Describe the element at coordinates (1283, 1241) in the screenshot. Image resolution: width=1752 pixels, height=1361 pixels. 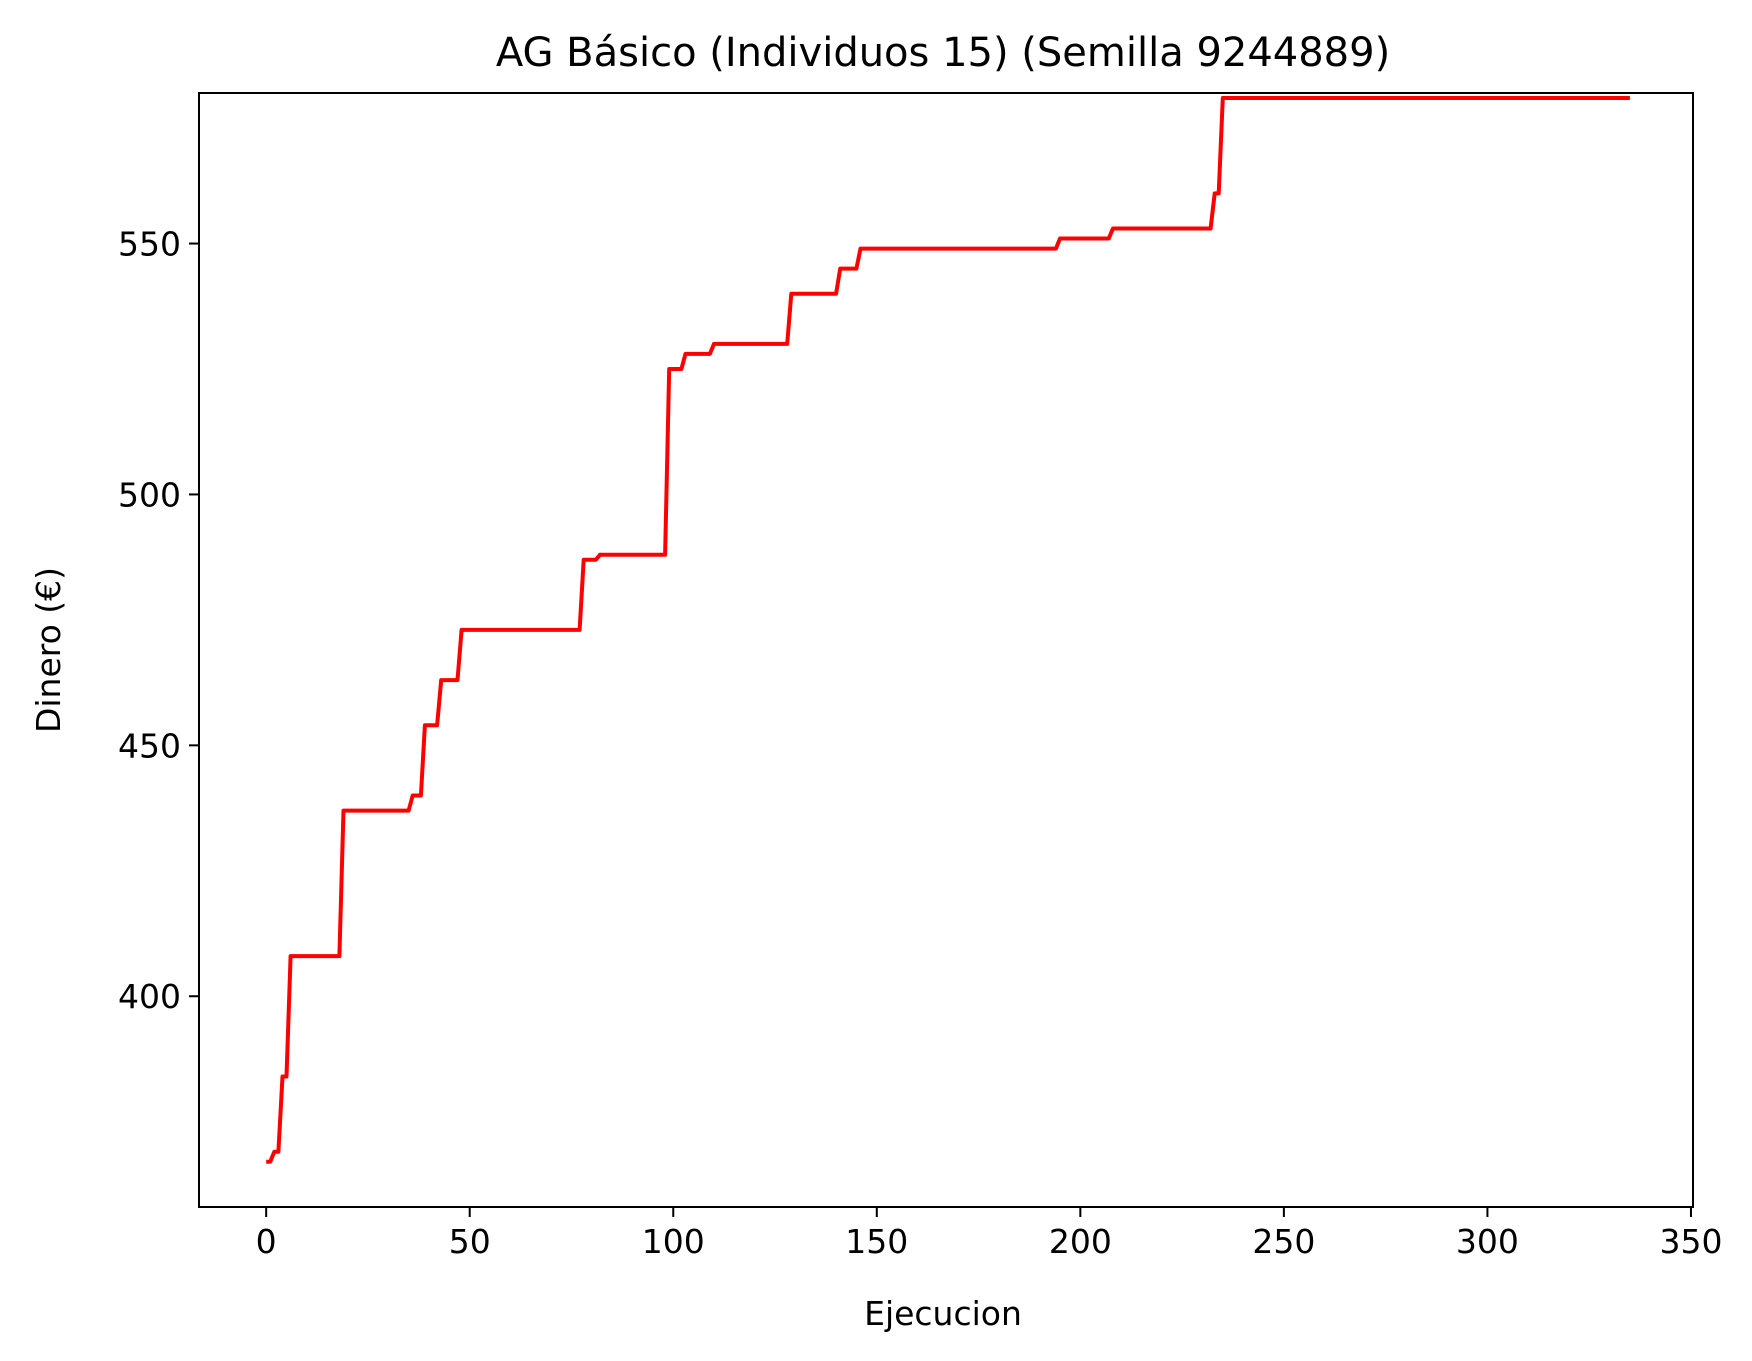
I see `x-tick-label: 250` at that location.